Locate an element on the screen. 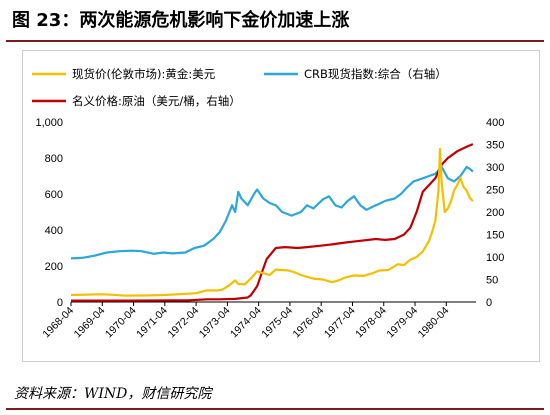  right-axis-tick-label: 350 is located at coordinates (495, 146).